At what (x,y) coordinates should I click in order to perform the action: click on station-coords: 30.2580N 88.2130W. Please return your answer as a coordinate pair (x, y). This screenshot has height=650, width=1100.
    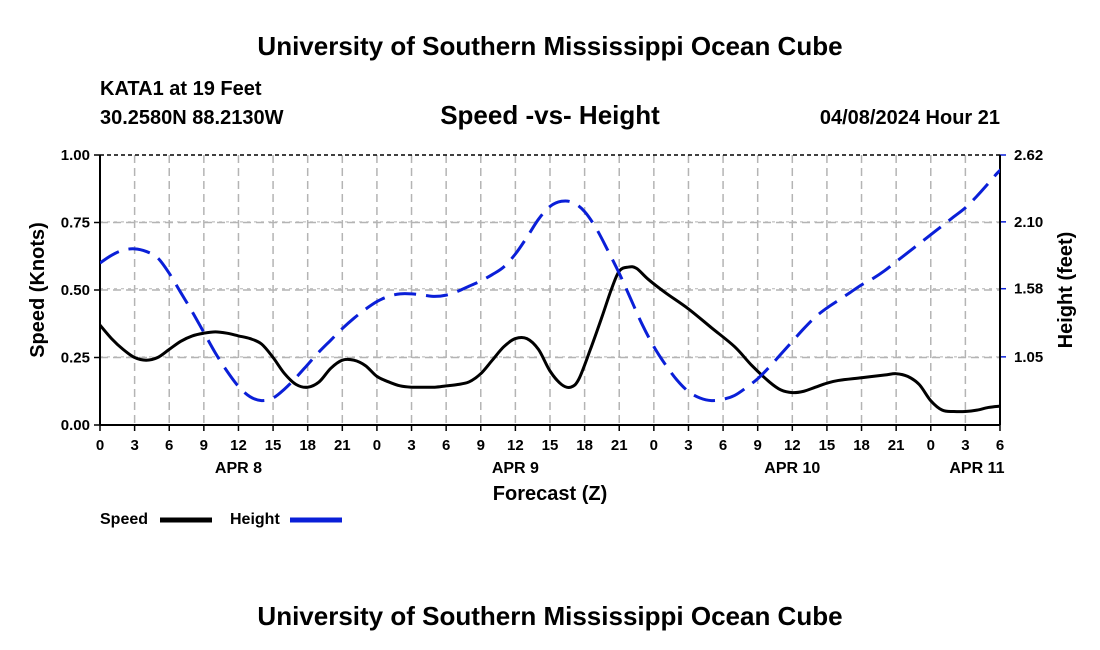
    Looking at the image, I should click on (192, 118).